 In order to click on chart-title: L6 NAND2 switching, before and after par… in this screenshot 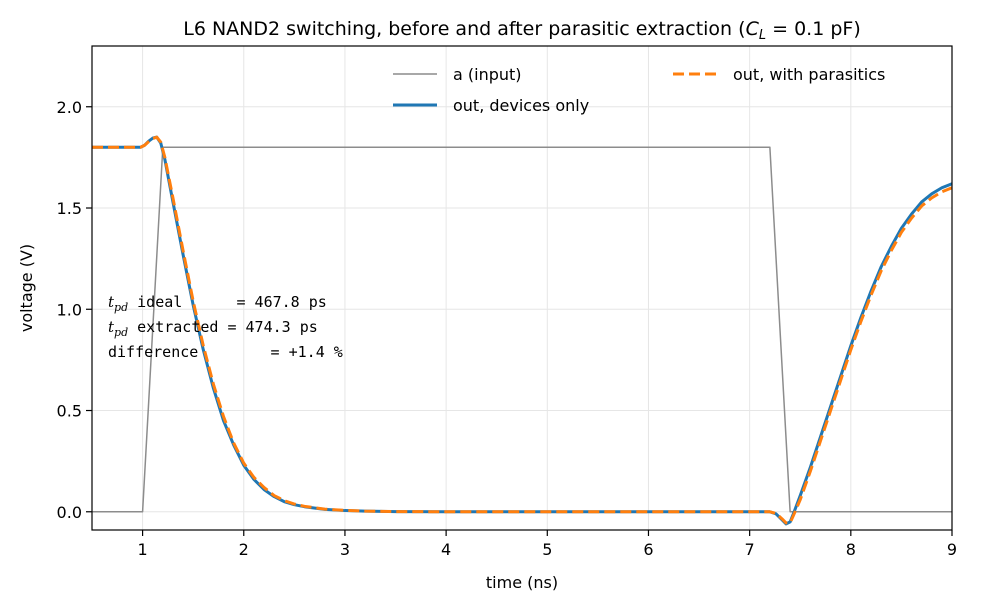, I will do `click(522, 30)`.